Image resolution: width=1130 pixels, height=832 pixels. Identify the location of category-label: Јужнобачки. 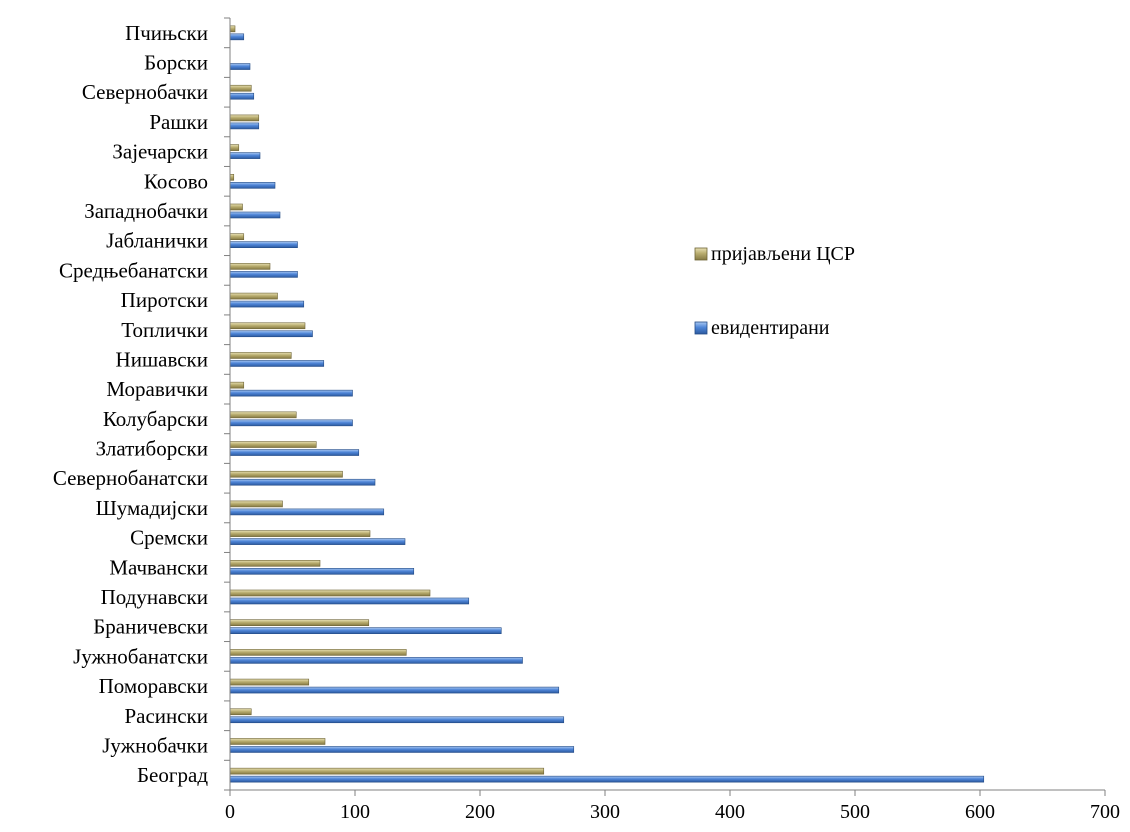
(155, 745).